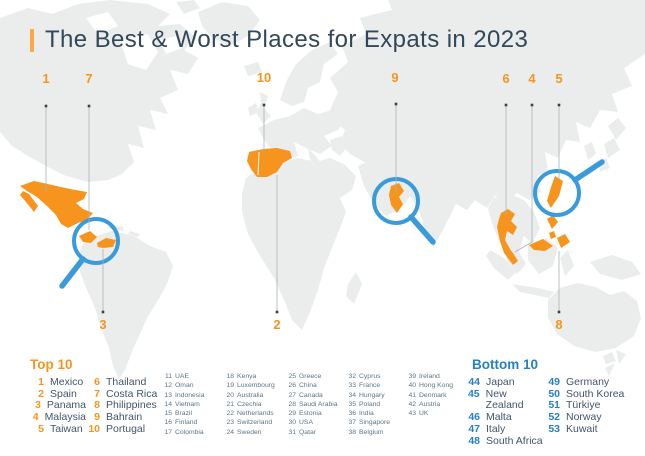 This screenshot has width=645, height=456. Describe the element at coordinates (585, 429) in the screenshot. I see `list-item: 53 Kuwait` at that location.